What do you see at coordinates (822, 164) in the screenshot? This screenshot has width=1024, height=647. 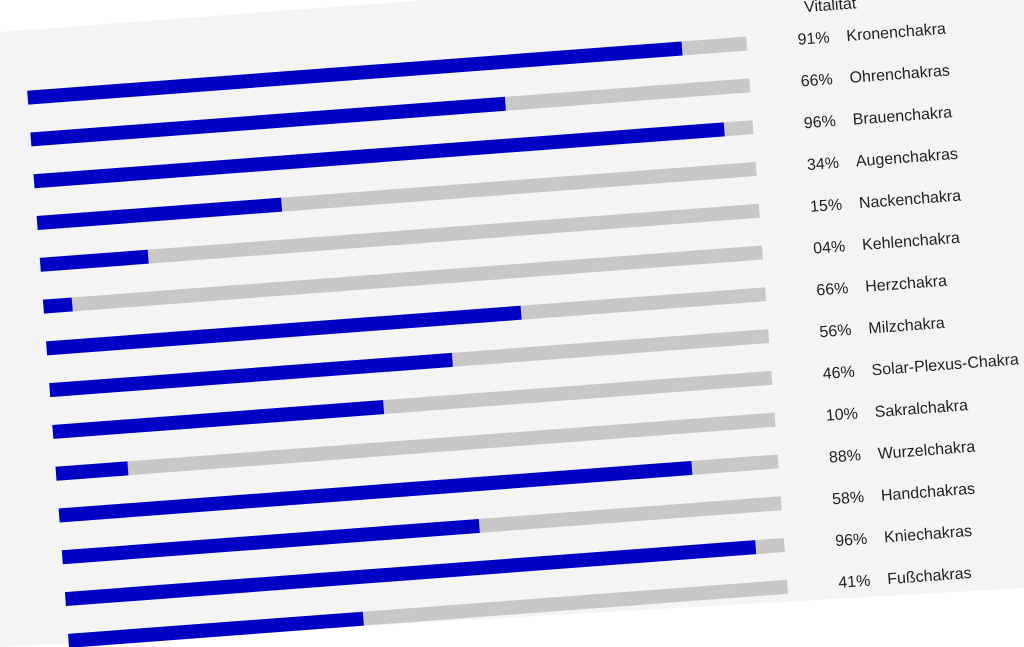 I see `percent-label: 34%` at bounding box center [822, 164].